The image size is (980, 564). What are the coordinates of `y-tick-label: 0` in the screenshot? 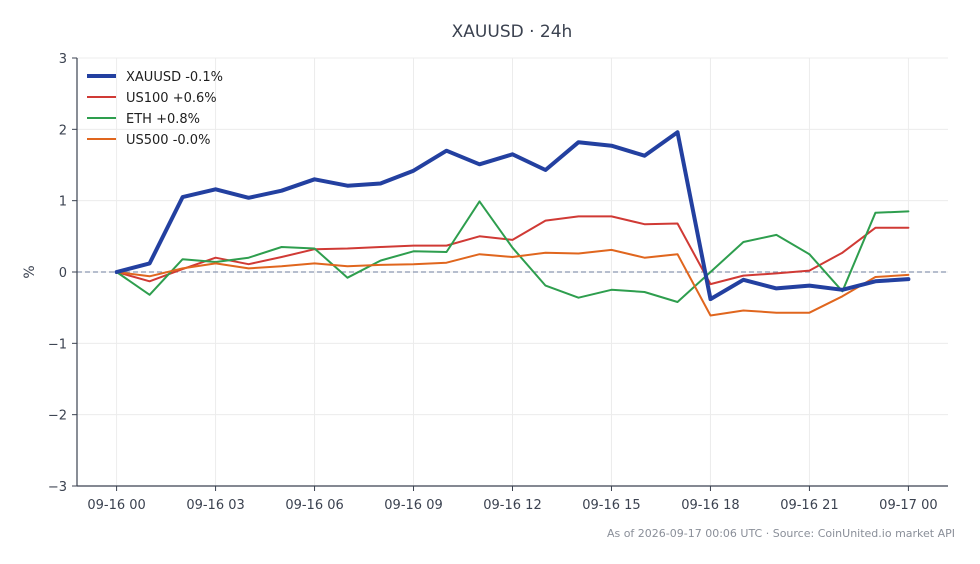 It's located at (63, 273).